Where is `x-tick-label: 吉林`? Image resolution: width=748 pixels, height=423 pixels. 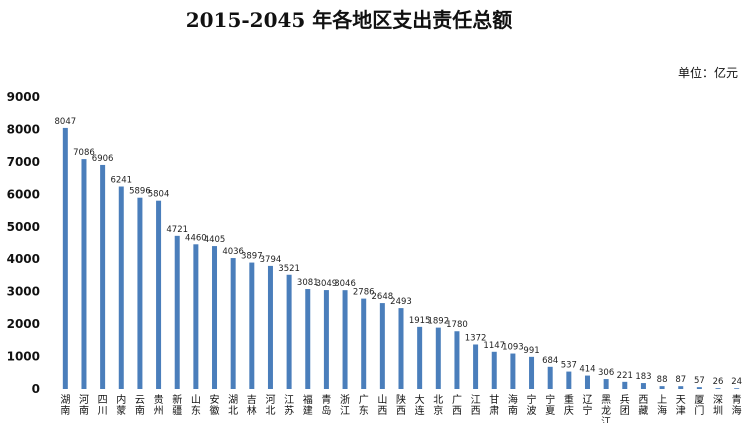
x-tick-label: 吉林 is located at coordinates (252, 405).